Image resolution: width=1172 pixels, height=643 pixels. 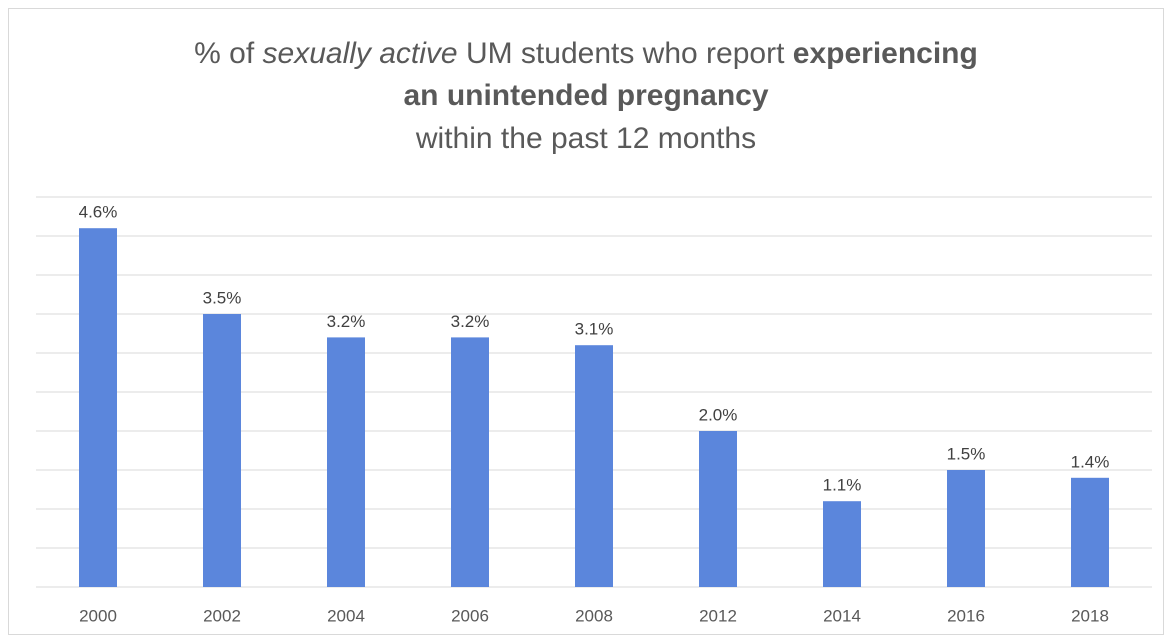 I want to click on data-label: 4.6%, so click(x=98, y=212).